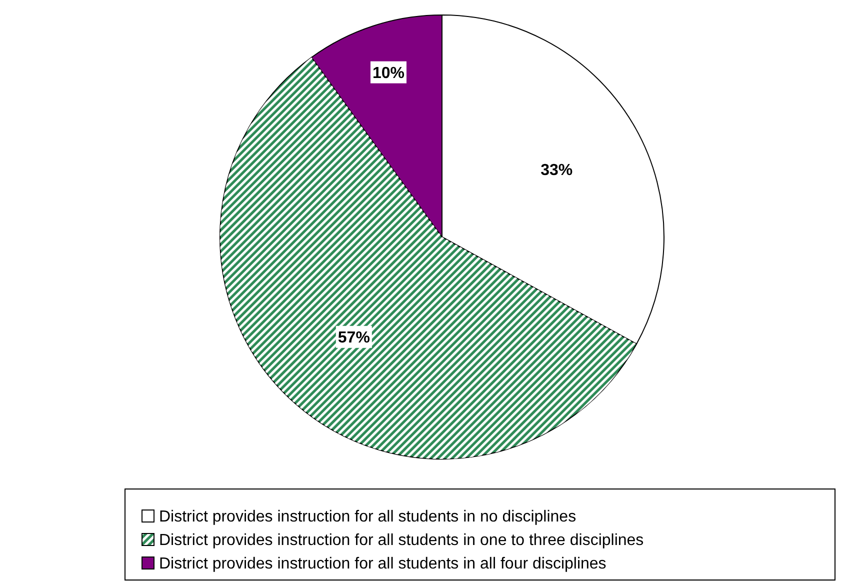 This screenshot has height=581, width=853. I want to click on legend-label: District provides instruction for all students in one to three disciplines, so click(401, 541).